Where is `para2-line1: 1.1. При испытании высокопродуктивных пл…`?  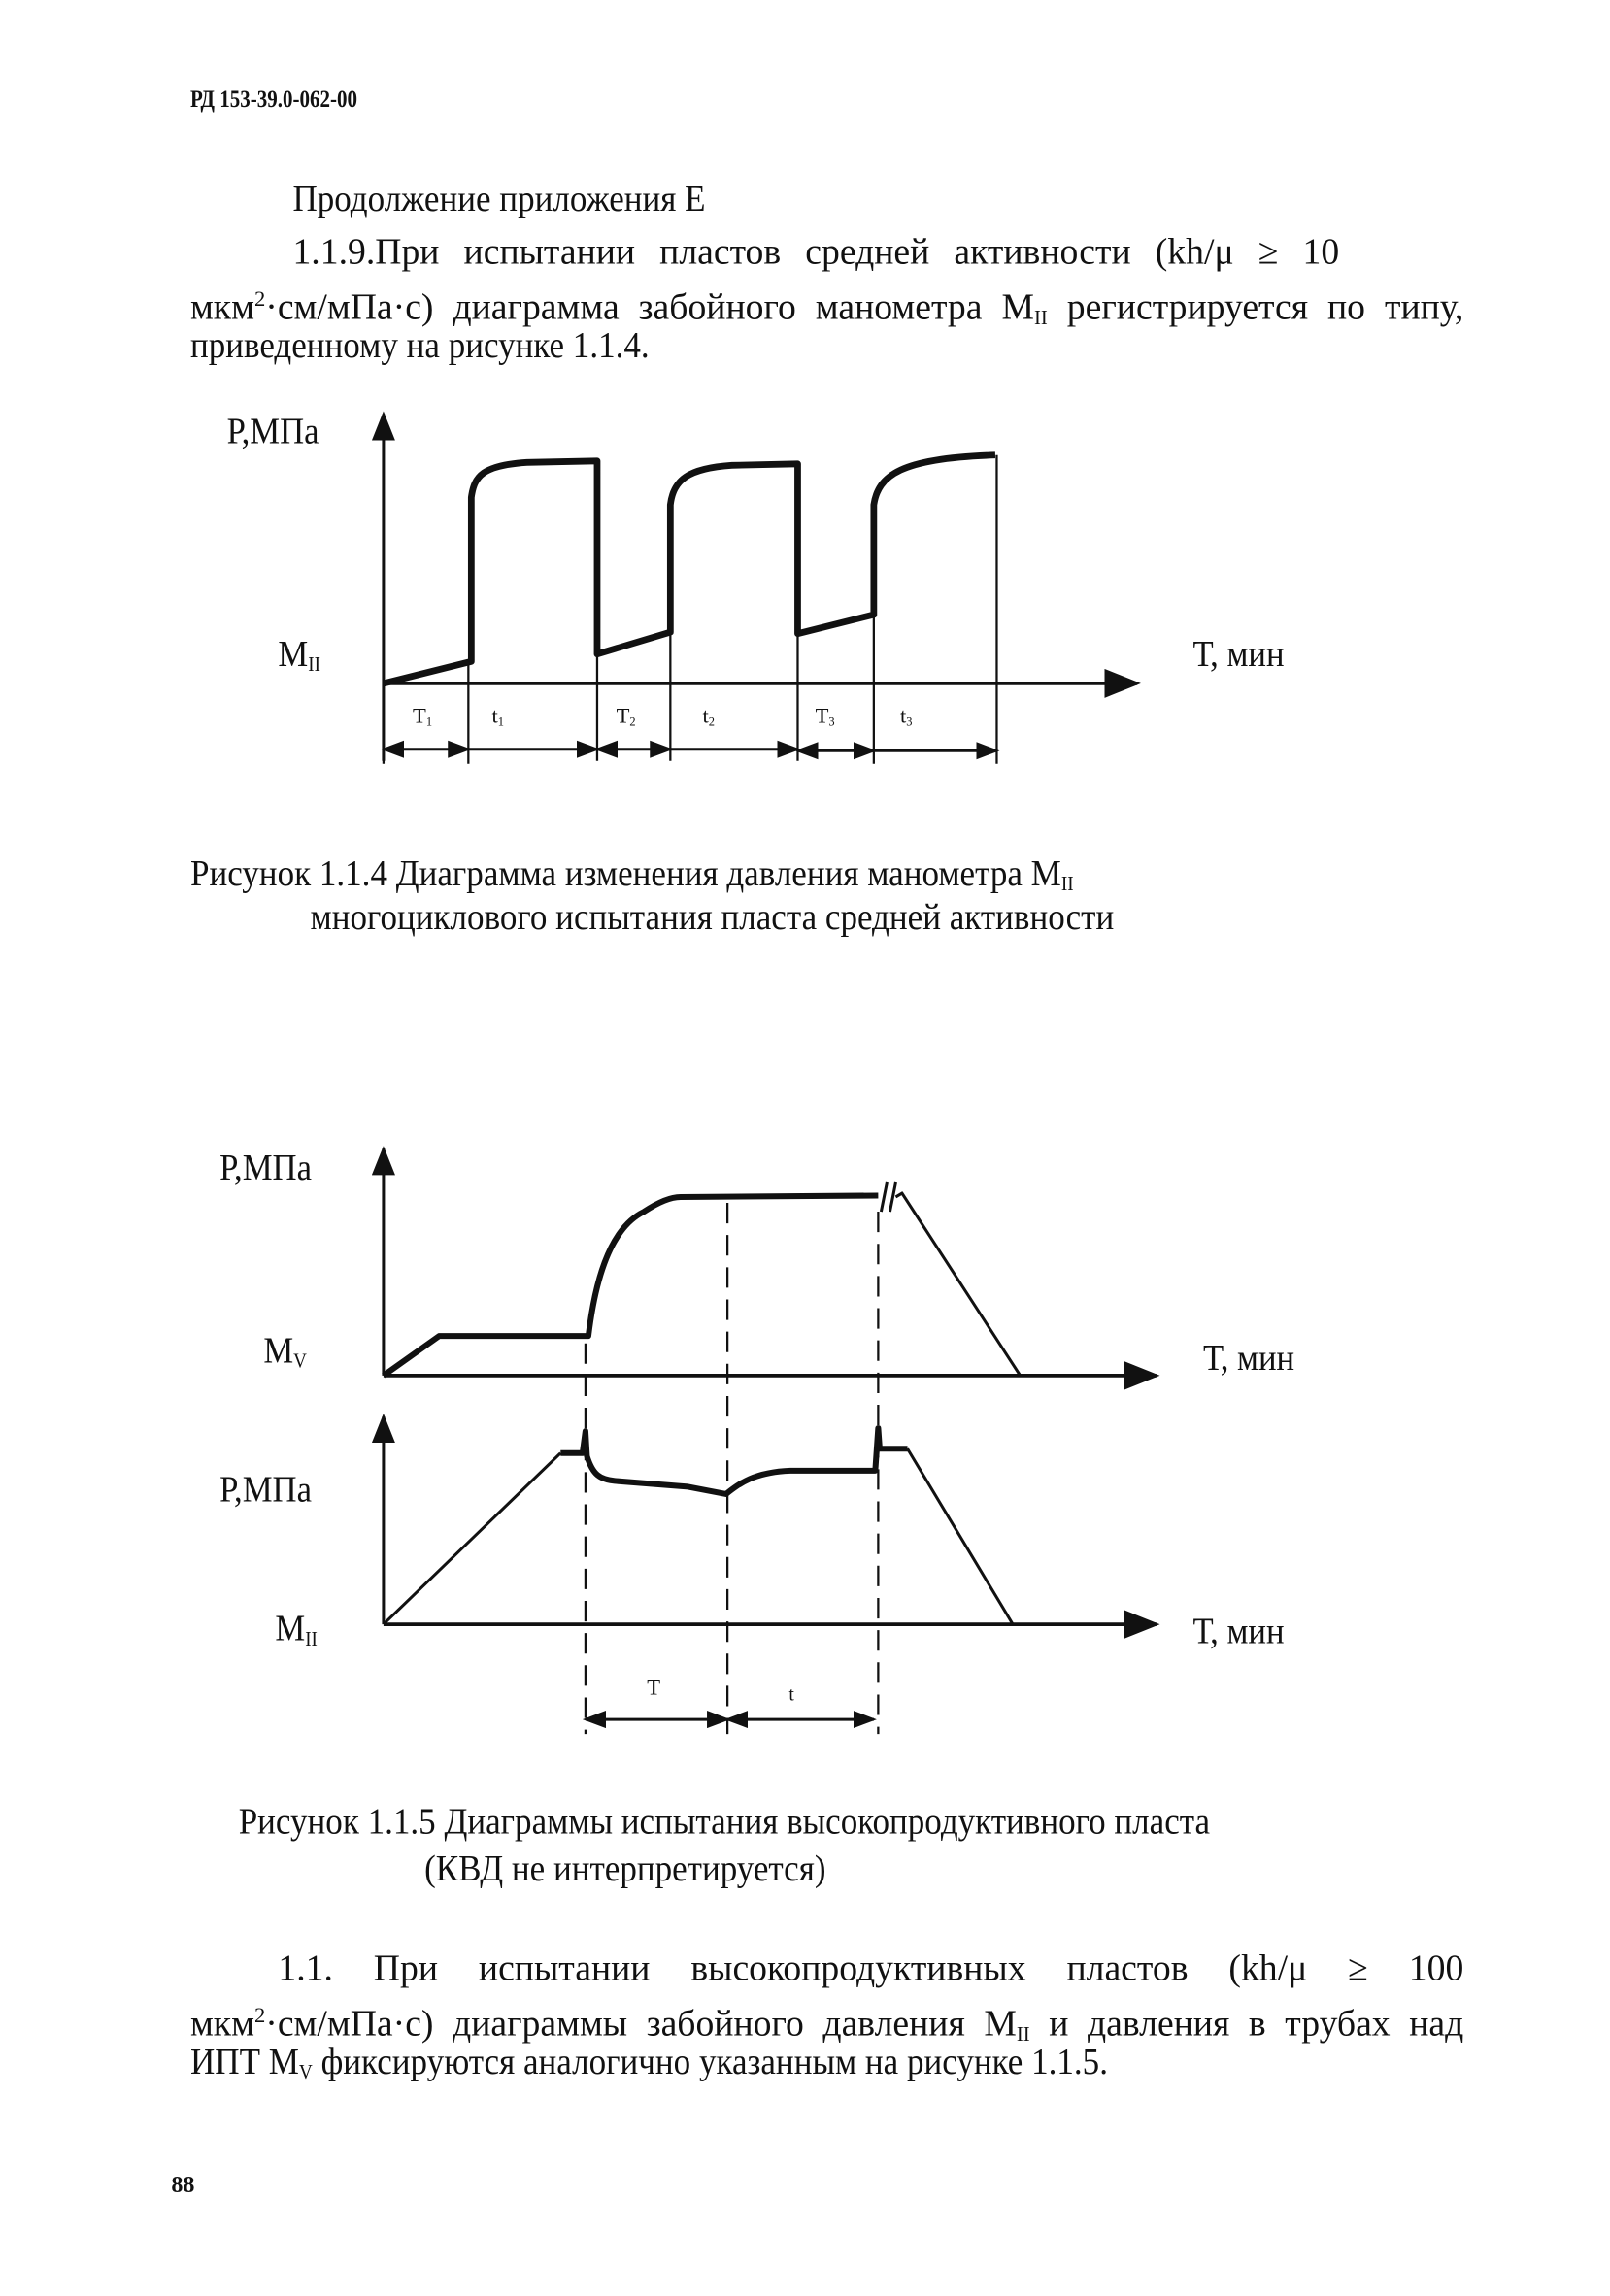
para2-line1: 1.1. При испытании высокопродуктивных пл… is located at coordinates (871, 1968).